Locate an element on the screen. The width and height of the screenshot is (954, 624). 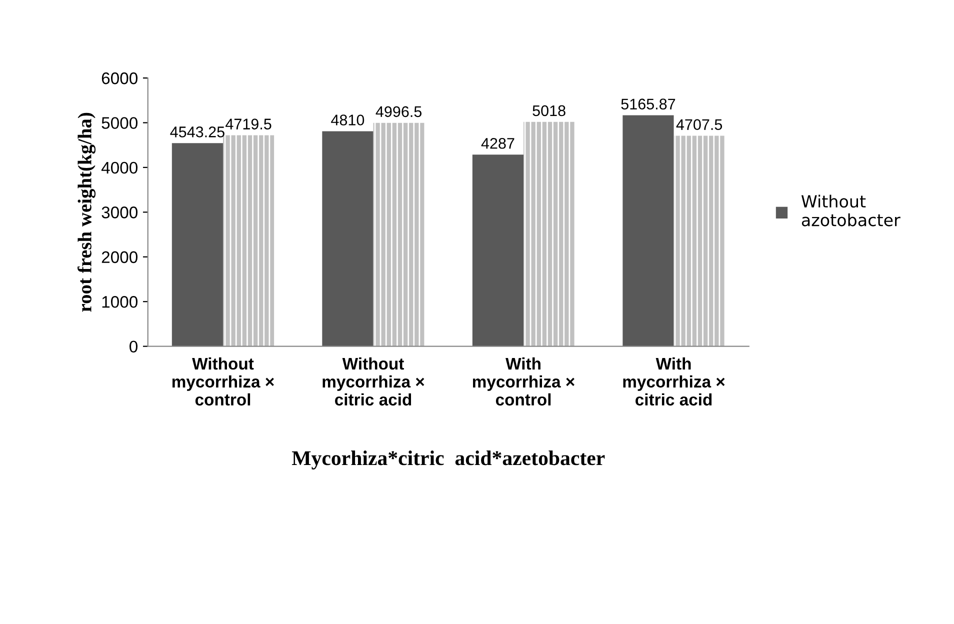
x-tick-label: With mycorrhiza × citric acid is located at coordinates (674, 381).